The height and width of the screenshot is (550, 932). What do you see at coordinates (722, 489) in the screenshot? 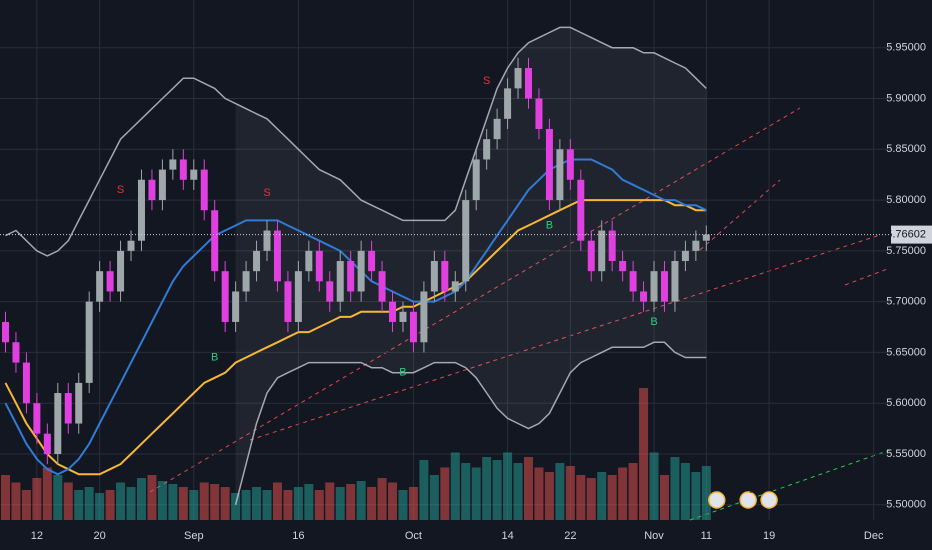
I see `event-label: 2` at bounding box center [722, 489].